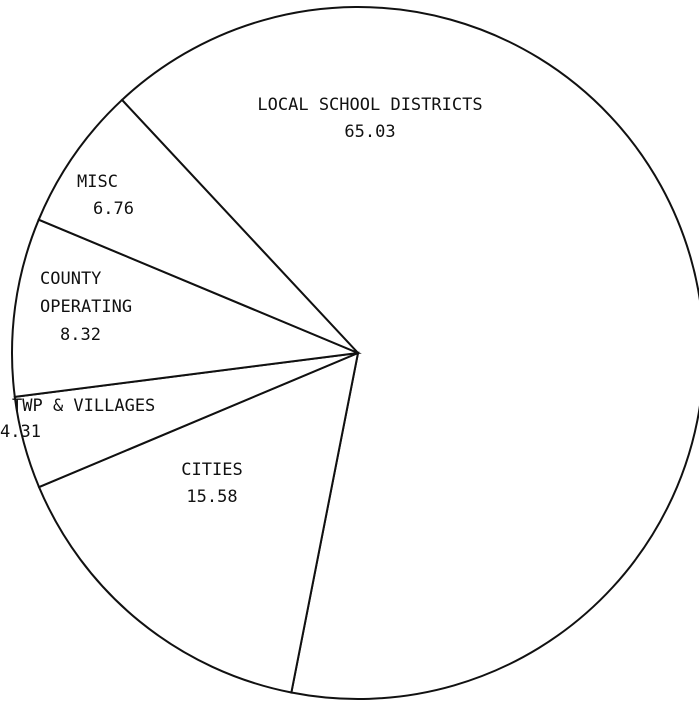 This screenshot has width=699, height=705. What do you see at coordinates (83, 406) in the screenshot?
I see `slice-label: TWP & VILLAGES` at bounding box center [83, 406].